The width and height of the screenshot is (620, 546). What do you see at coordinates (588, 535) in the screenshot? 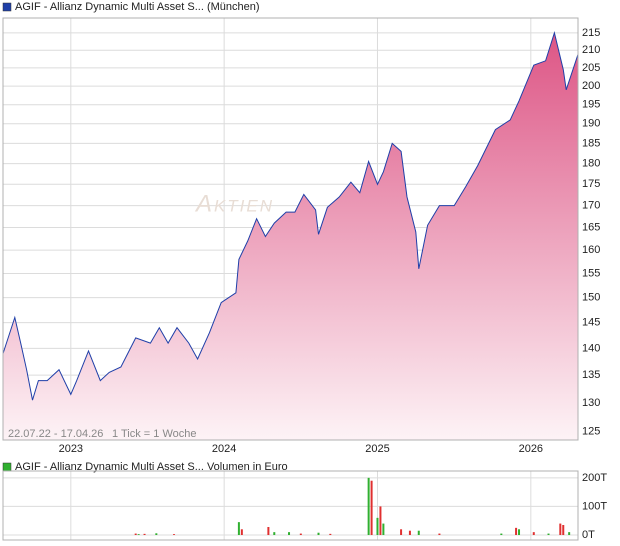
I see `y-tick-label: 0T` at bounding box center [588, 535].